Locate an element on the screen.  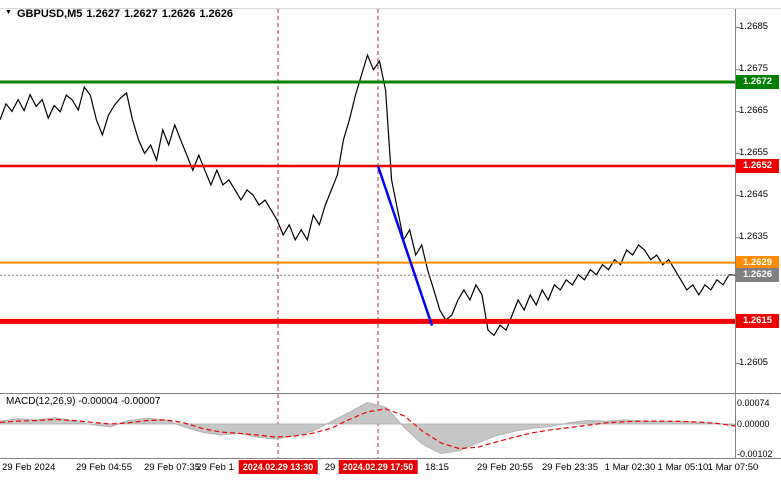
macd-histogram is located at coordinates (368, 428).